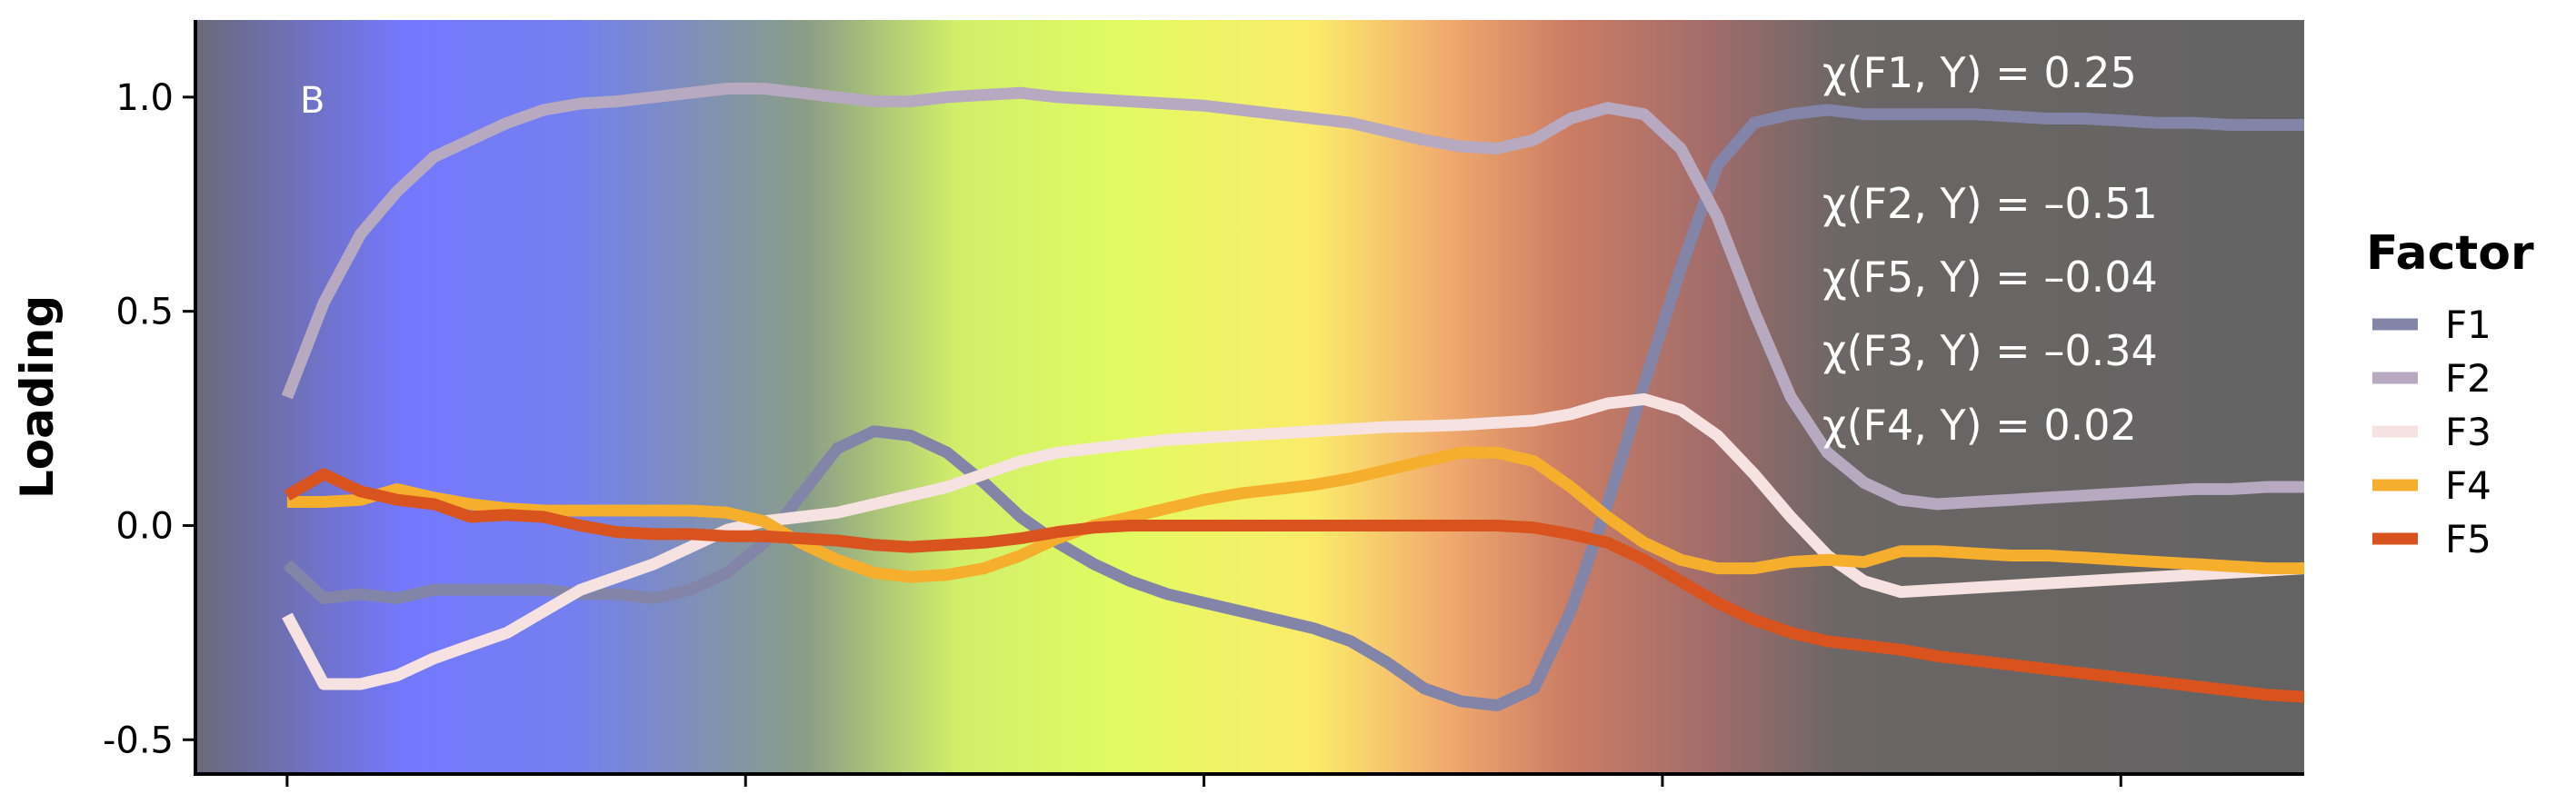 The width and height of the screenshot is (2576, 804). What do you see at coordinates (1980, 72) in the screenshot?
I see `correlation-annotation: χ(F1, Y) = 0.25` at bounding box center [1980, 72].